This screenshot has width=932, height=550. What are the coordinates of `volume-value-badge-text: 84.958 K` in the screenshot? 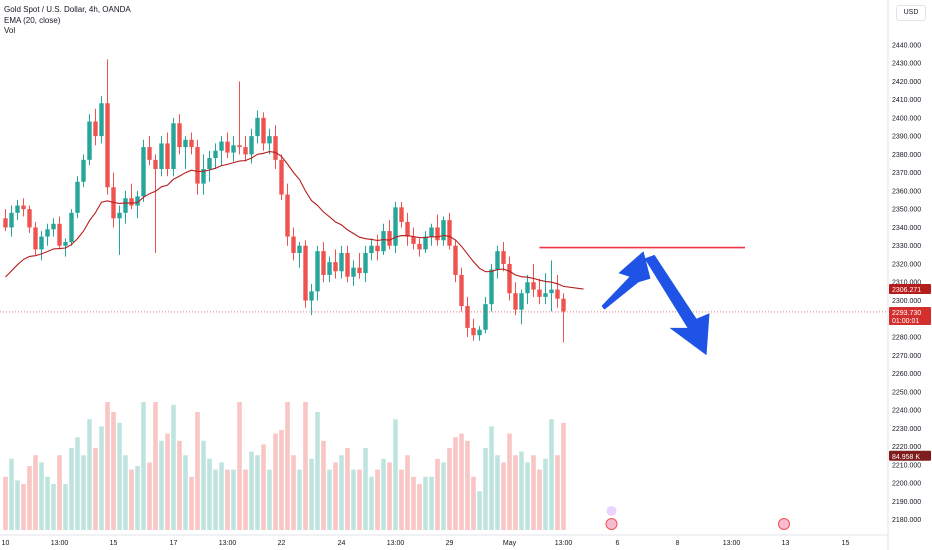 It's located at (906, 457).